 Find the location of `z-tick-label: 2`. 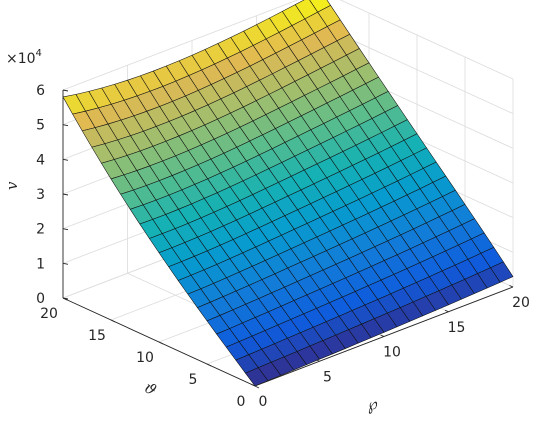

z-tick-label: 2 is located at coordinates (40, 230).